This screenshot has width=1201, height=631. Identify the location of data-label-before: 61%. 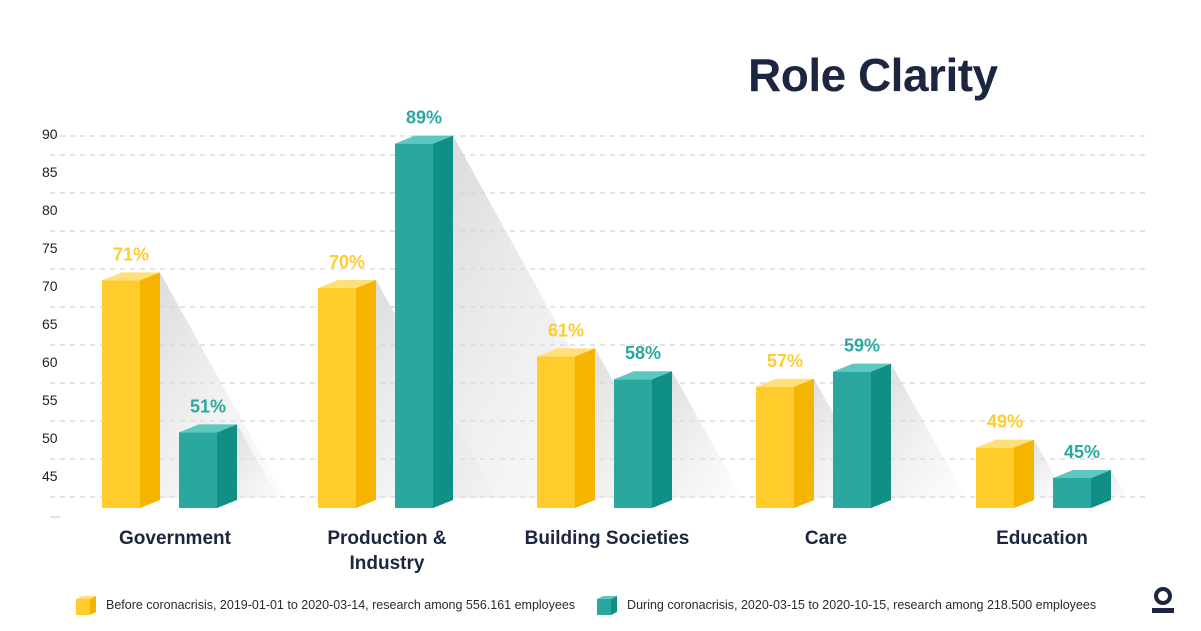
(566, 330).